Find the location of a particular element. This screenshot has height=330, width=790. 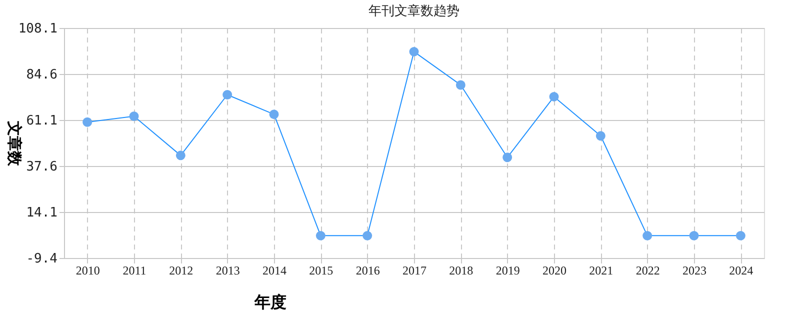

y-tick-label: 14.1 is located at coordinates (42, 213).